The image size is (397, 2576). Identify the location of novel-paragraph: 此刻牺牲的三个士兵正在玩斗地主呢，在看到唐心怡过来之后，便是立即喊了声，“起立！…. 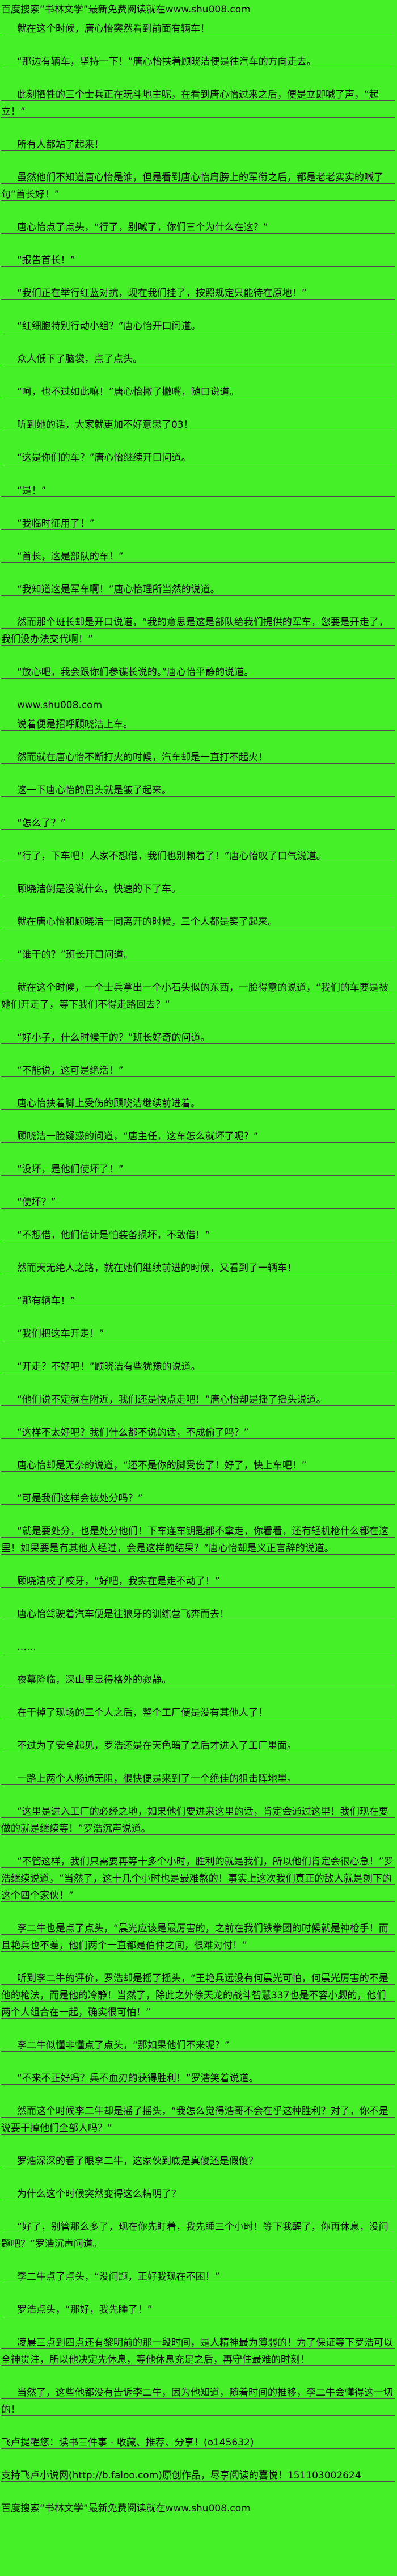
(198, 103).